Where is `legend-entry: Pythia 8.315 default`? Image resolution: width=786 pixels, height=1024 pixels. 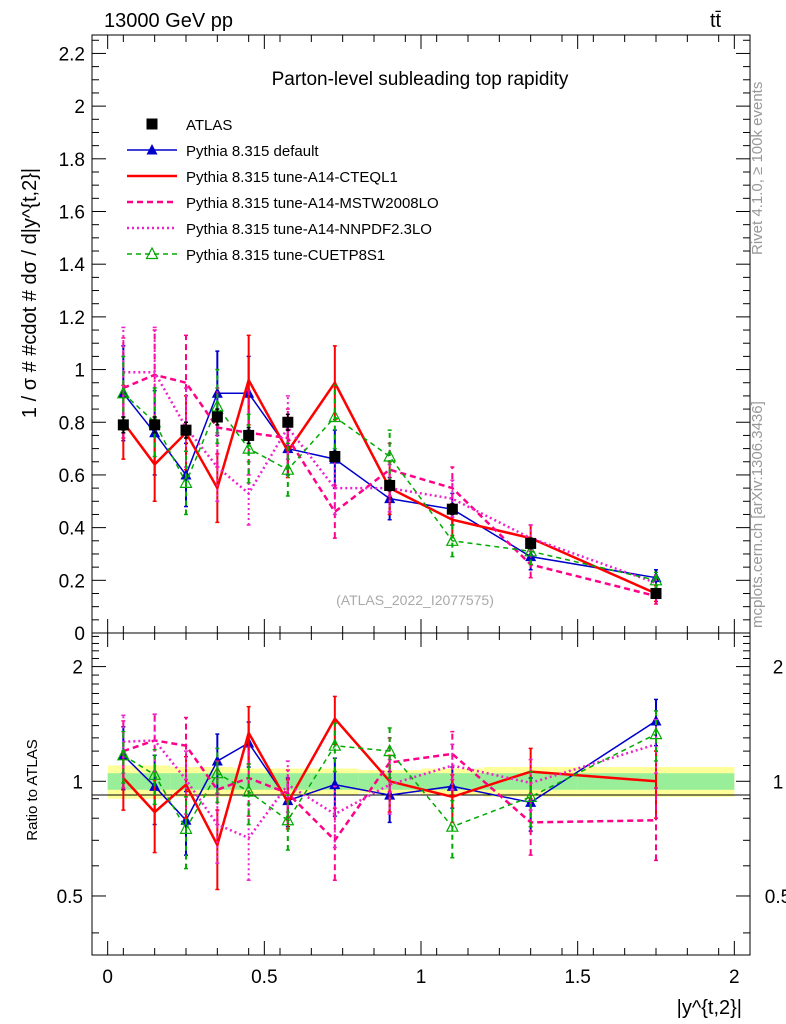 legend-entry: Pythia 8.315 default is located at coordinates (223, 151).